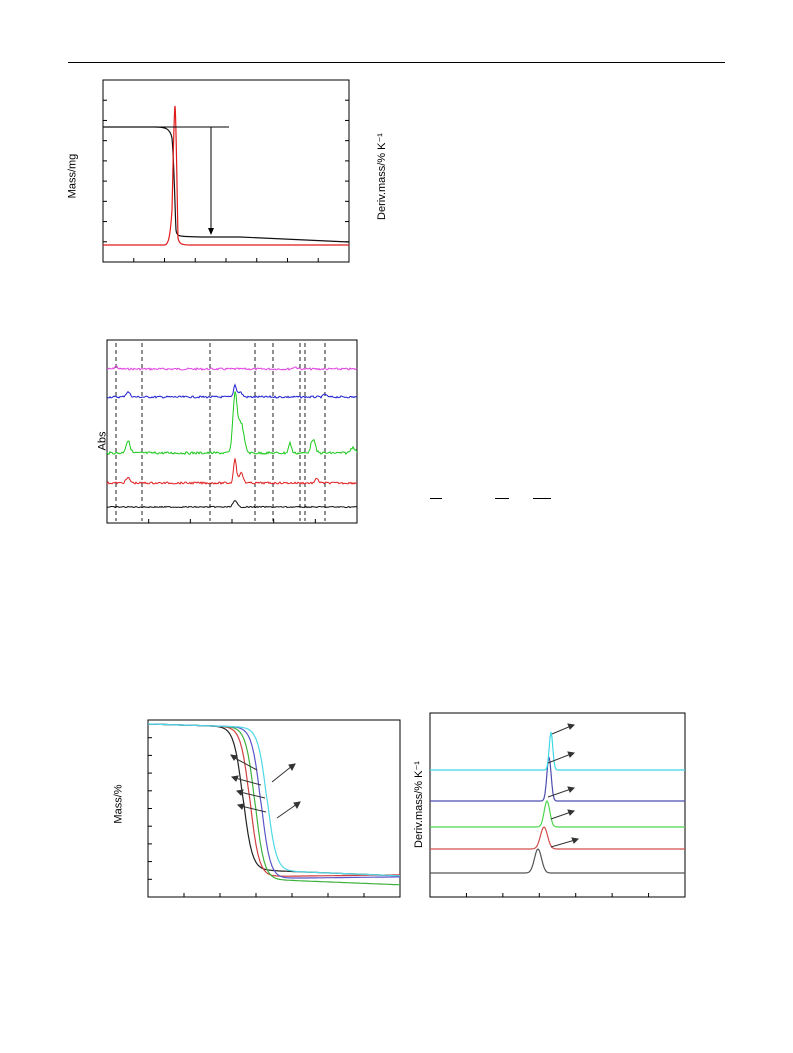  I want to click on deriv-traces, so click(557, 802).